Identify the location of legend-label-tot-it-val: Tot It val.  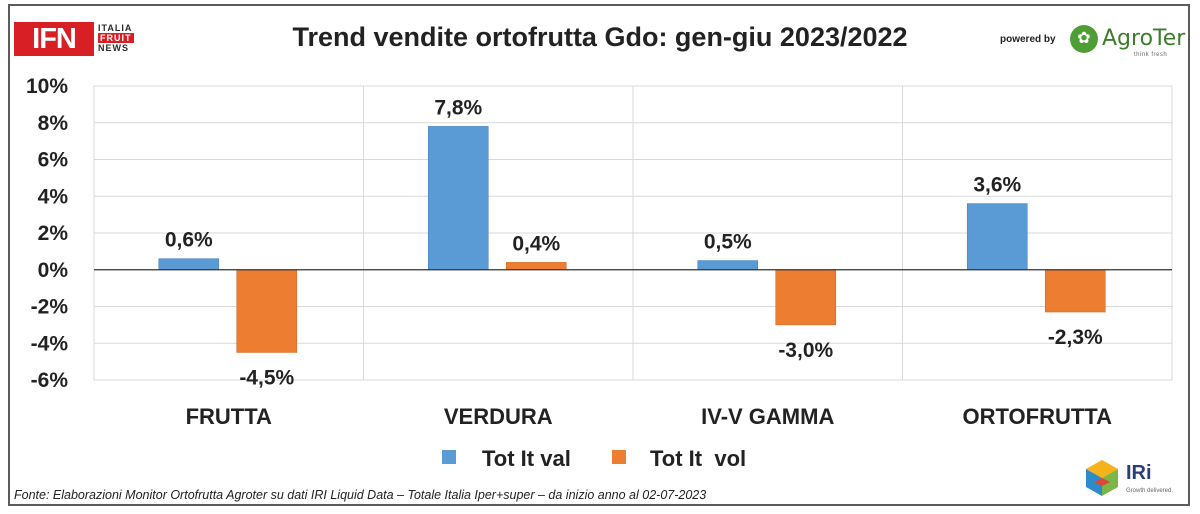
(526, 458).